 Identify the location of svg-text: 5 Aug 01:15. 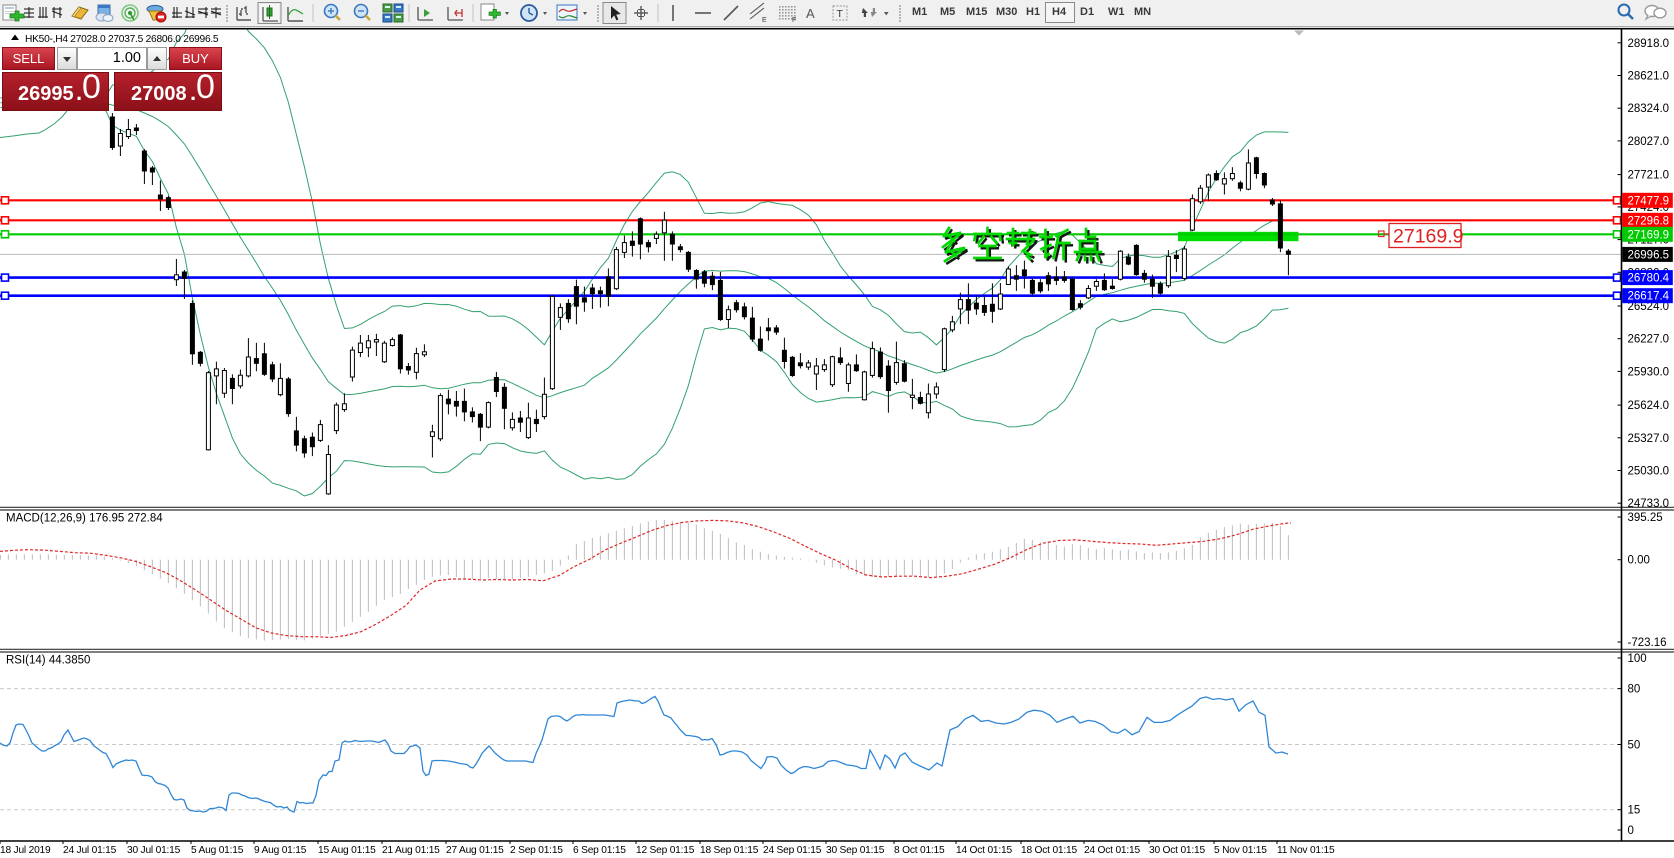
(217, 850).